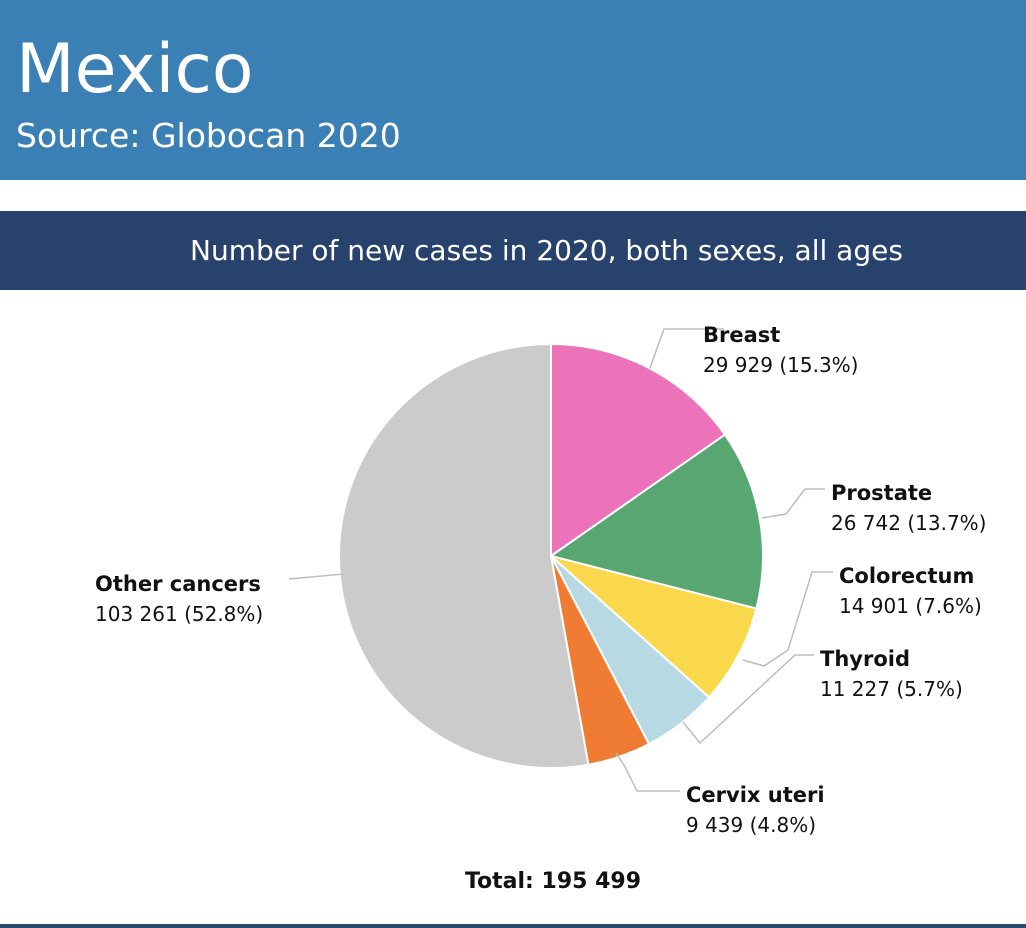 This screenshot has height=928, width=1026. What do you see at coordinates (906, 576) in the screenshot?
I see `slice-name-label: Colorectum` at bounding box center [906, 576].